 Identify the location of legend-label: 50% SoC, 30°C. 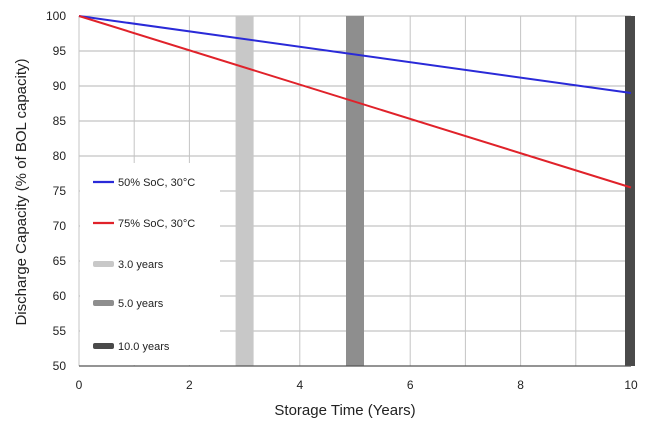
(156, 183).